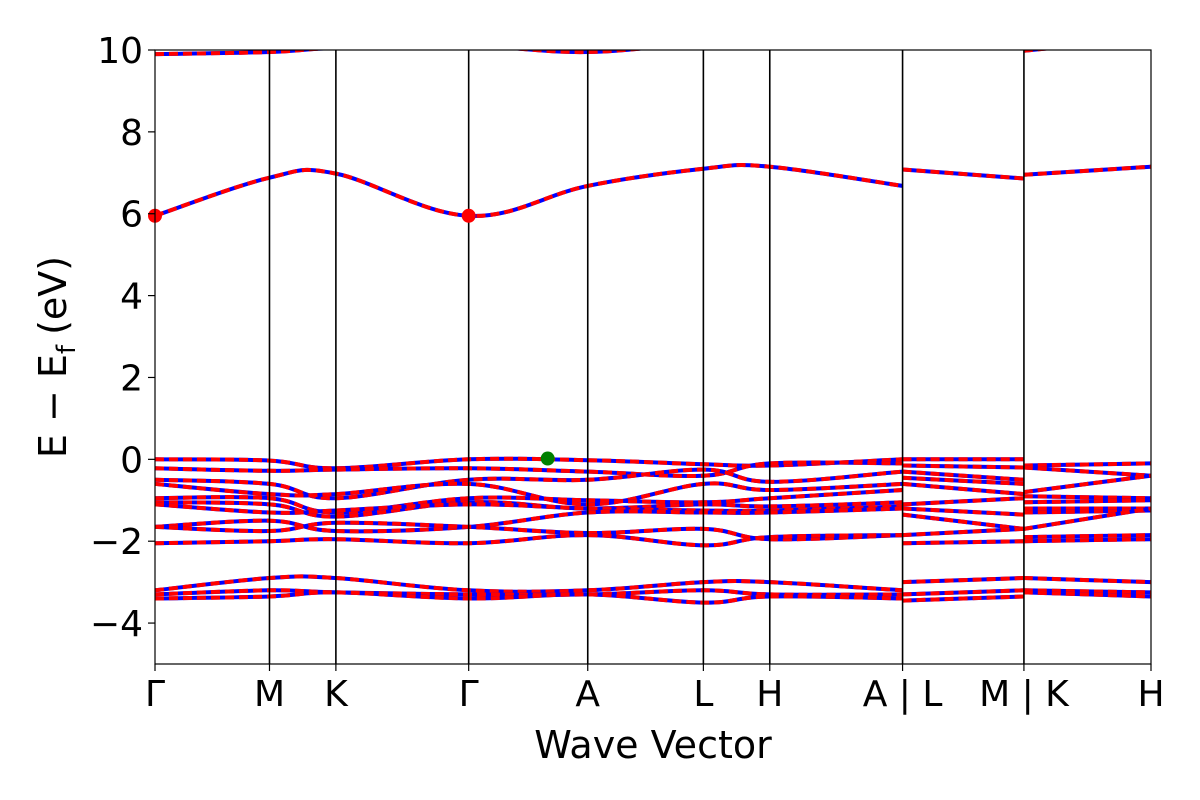  I want to click on y-axis-label-subscript: f, so click(67, 349).